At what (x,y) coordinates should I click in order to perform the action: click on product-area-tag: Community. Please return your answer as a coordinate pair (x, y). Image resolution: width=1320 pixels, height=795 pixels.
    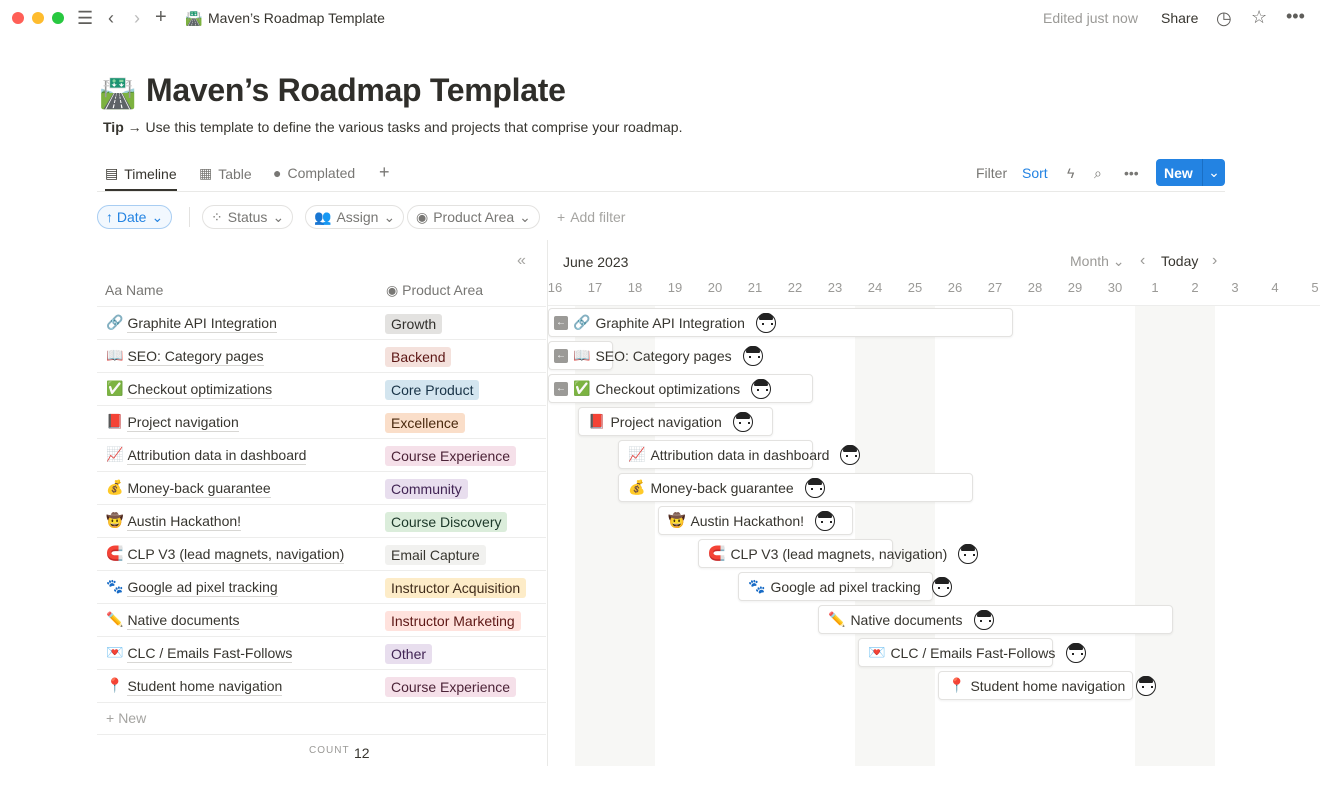
    Looking at the image, I should click on (426, 489).